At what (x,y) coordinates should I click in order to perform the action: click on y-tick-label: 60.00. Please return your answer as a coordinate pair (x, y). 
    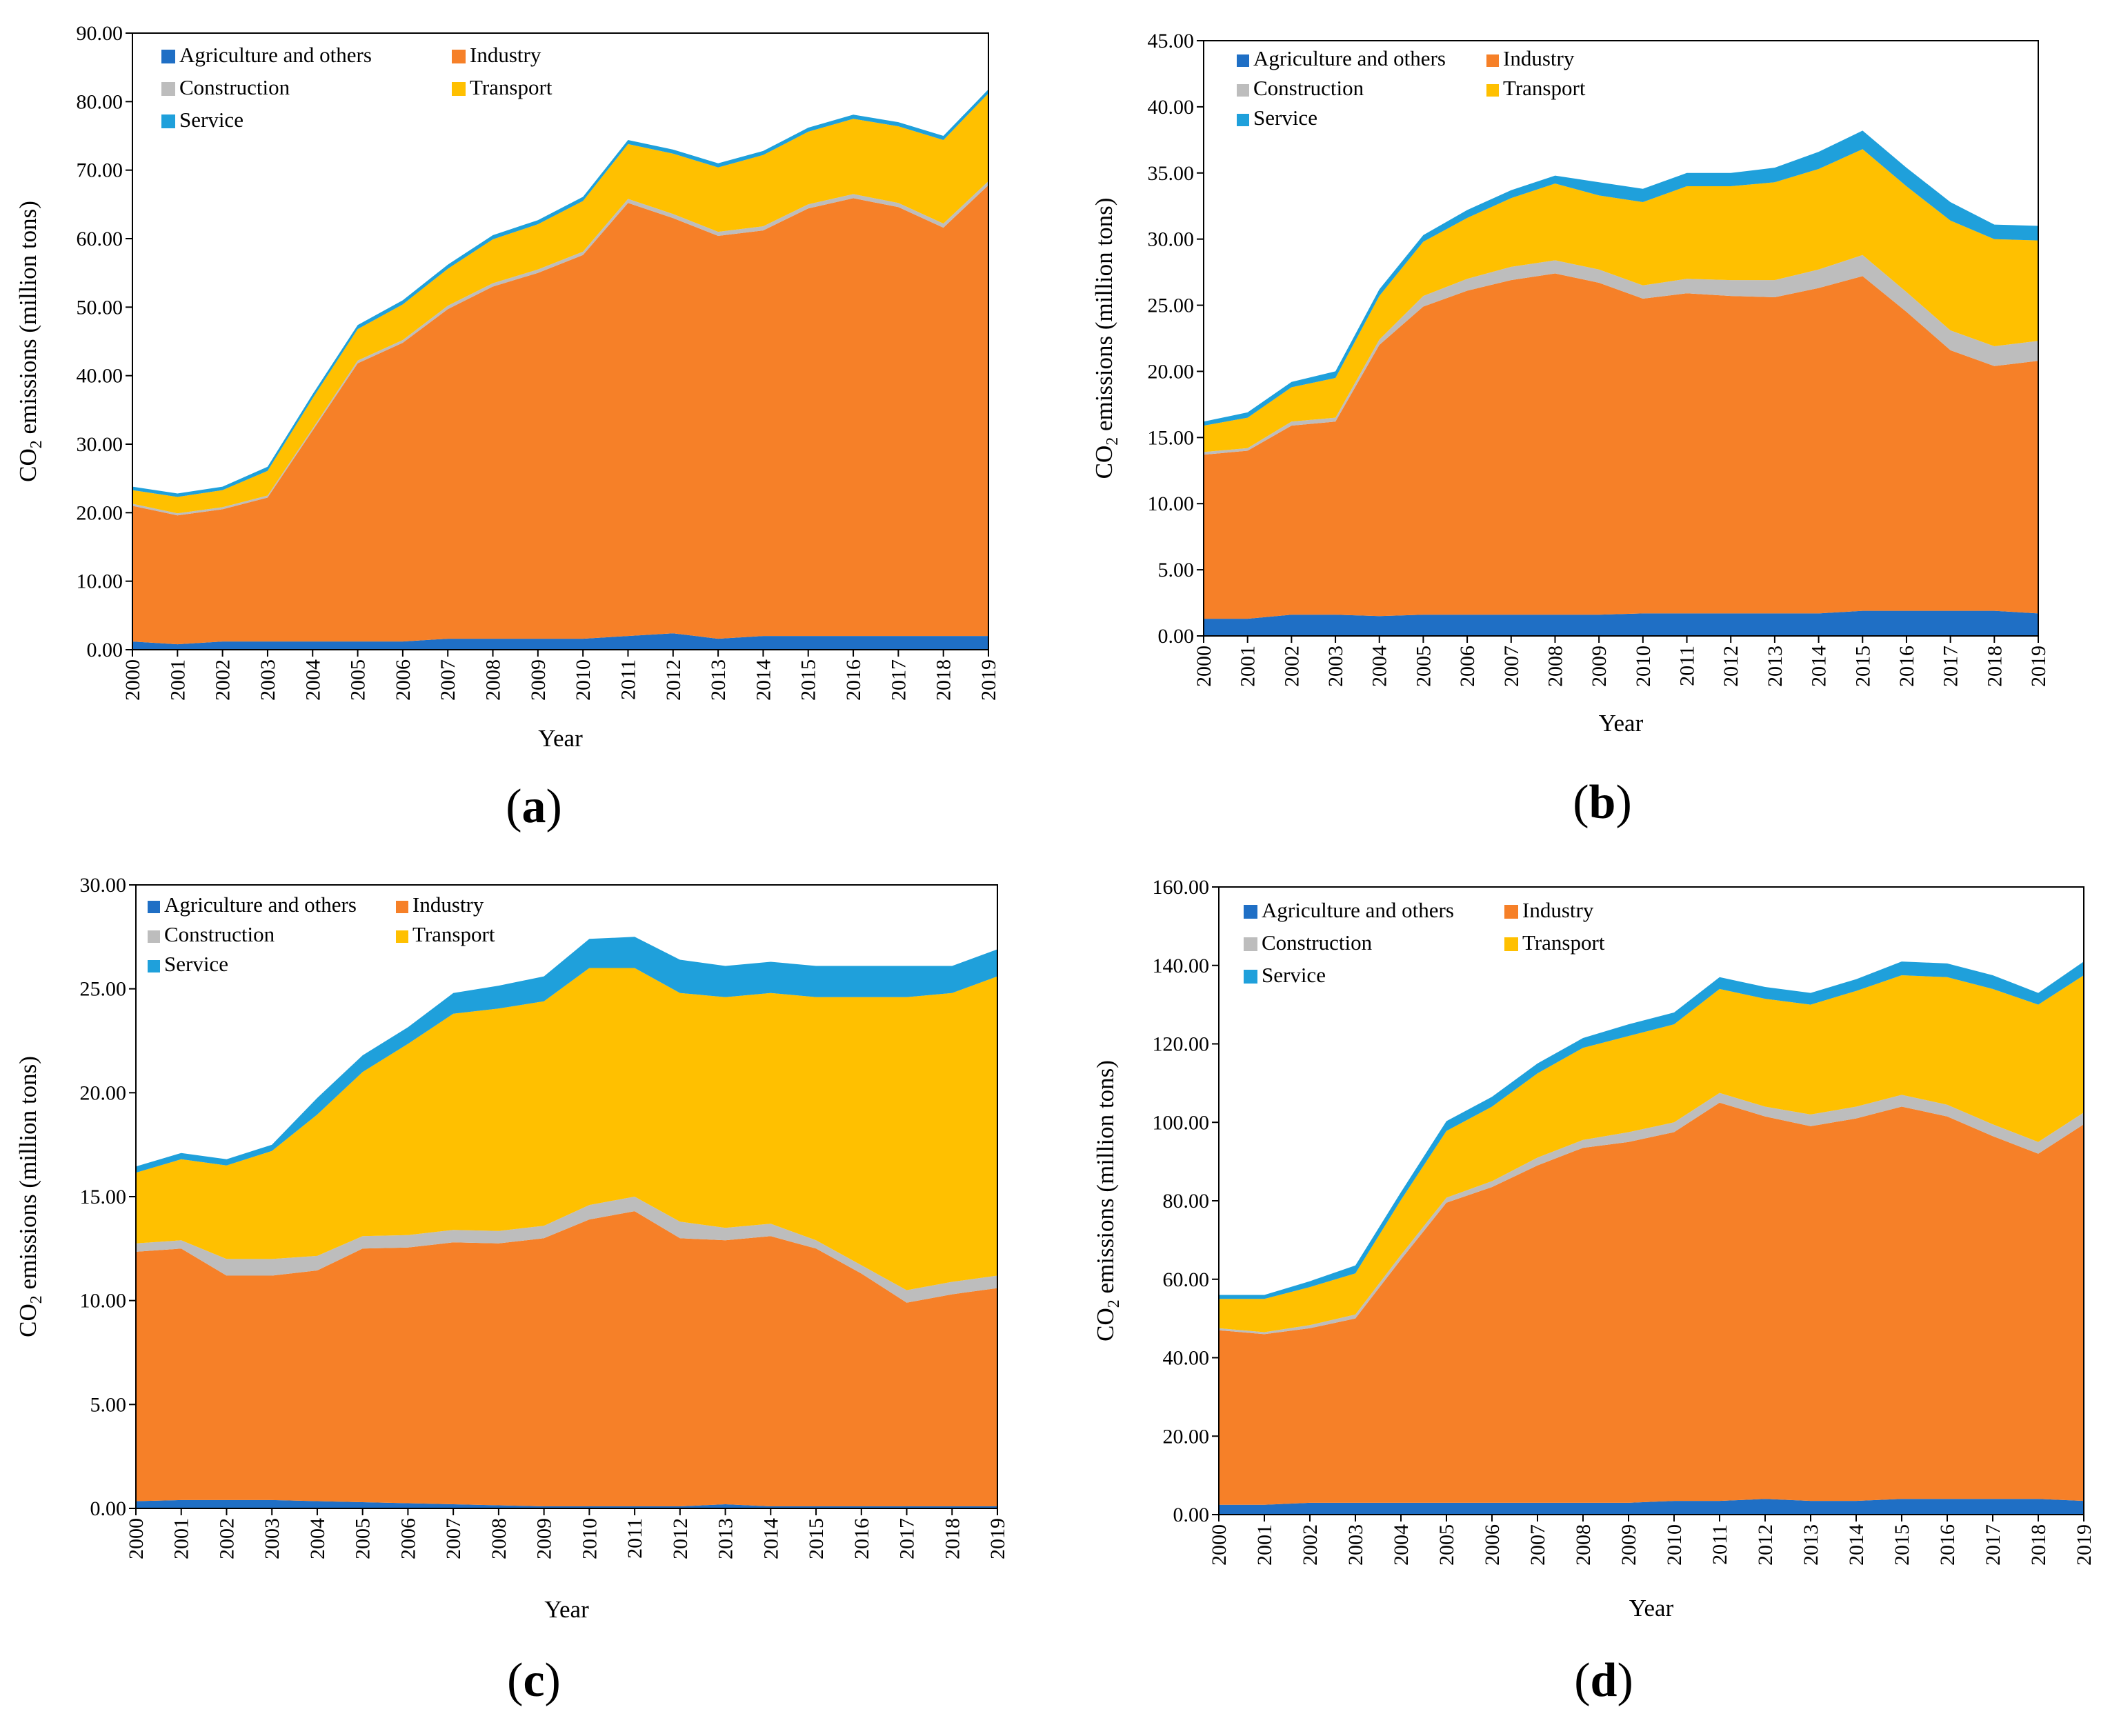
    Looking at the image, I should click on (1186, 1279).